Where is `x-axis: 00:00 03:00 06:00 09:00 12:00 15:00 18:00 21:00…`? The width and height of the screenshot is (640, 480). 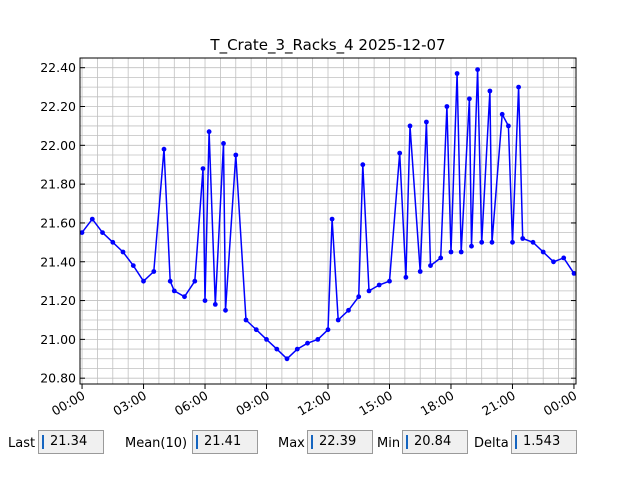
x-axis: 00:00 03:00 06:00 09:00 12:00 15:00 18:00 21:00… is located at coordinates (314, 401).